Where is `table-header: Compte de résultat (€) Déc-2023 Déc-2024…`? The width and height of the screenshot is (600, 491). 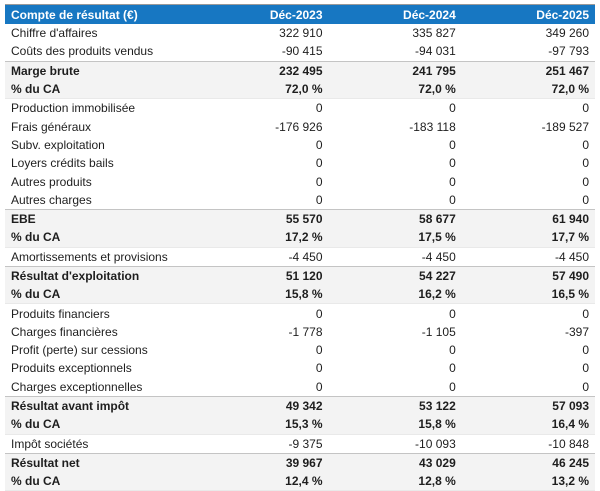 table-header: Compte de résultat (€) Déc-2023 Déc-2024… is located at coordinates (300, 14).